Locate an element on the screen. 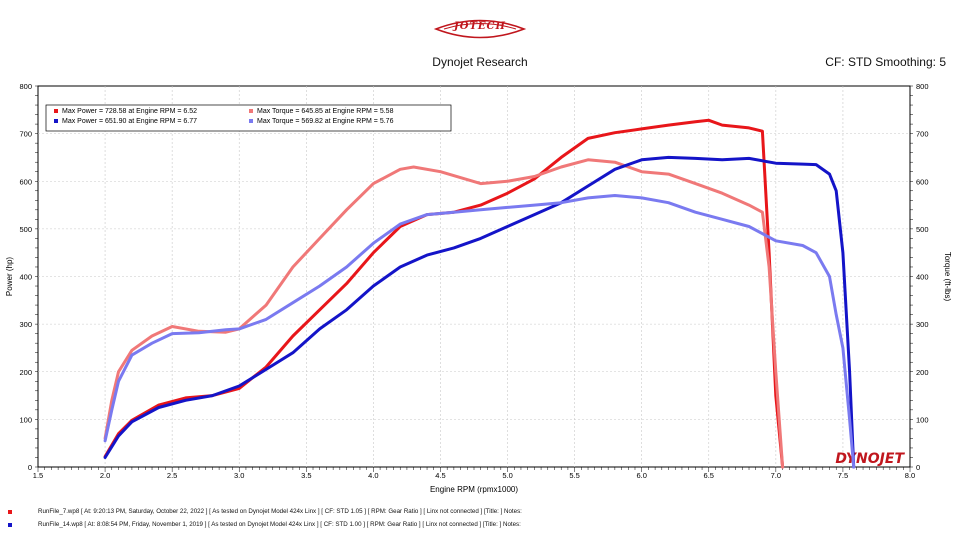  legend-entry: Max Torque = 645.85 at Engine RPM = 5.58 is located at coordinates (325, 111).